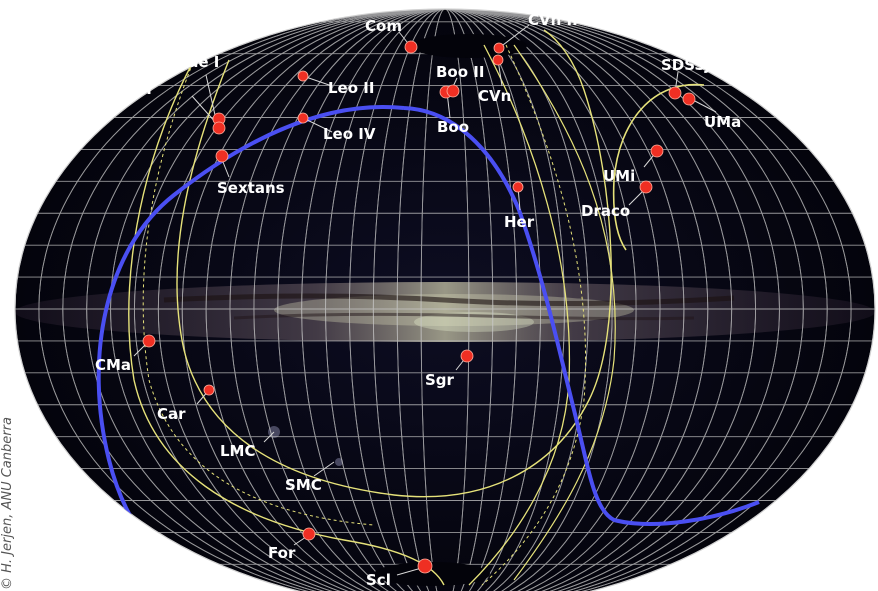 The image size is (878, 591). I want to click on label-umi: UMi, so click(619, 176).